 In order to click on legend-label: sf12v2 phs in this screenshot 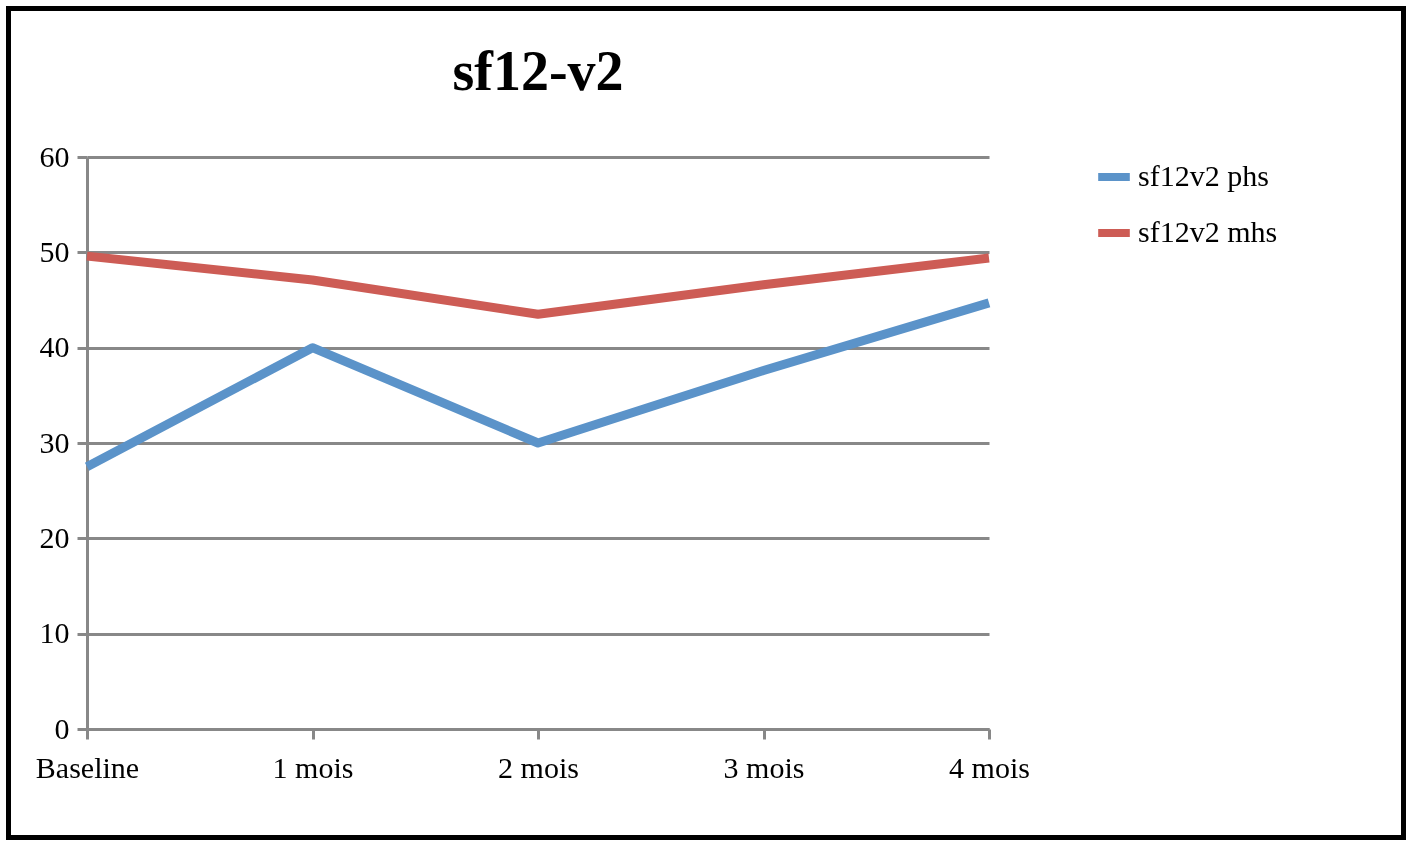, I will do `click(1203, 175)`.